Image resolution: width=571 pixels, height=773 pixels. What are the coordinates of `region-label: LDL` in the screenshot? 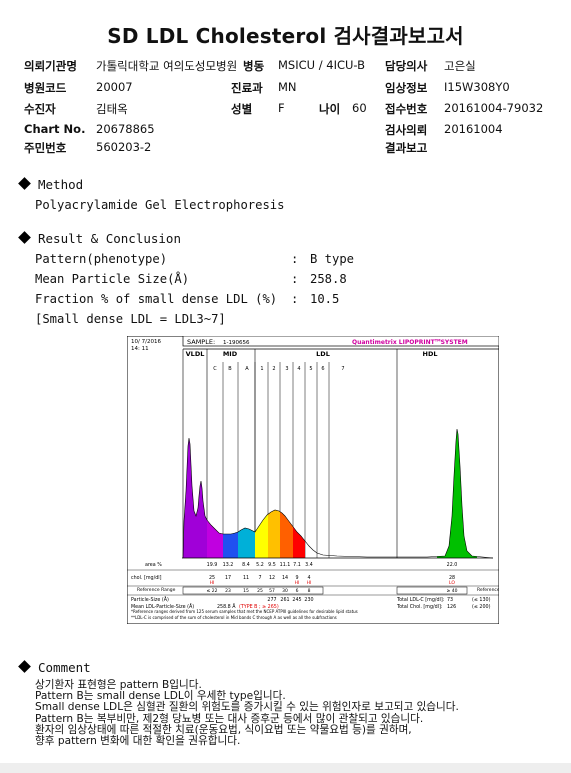 It's located at (323, 354).